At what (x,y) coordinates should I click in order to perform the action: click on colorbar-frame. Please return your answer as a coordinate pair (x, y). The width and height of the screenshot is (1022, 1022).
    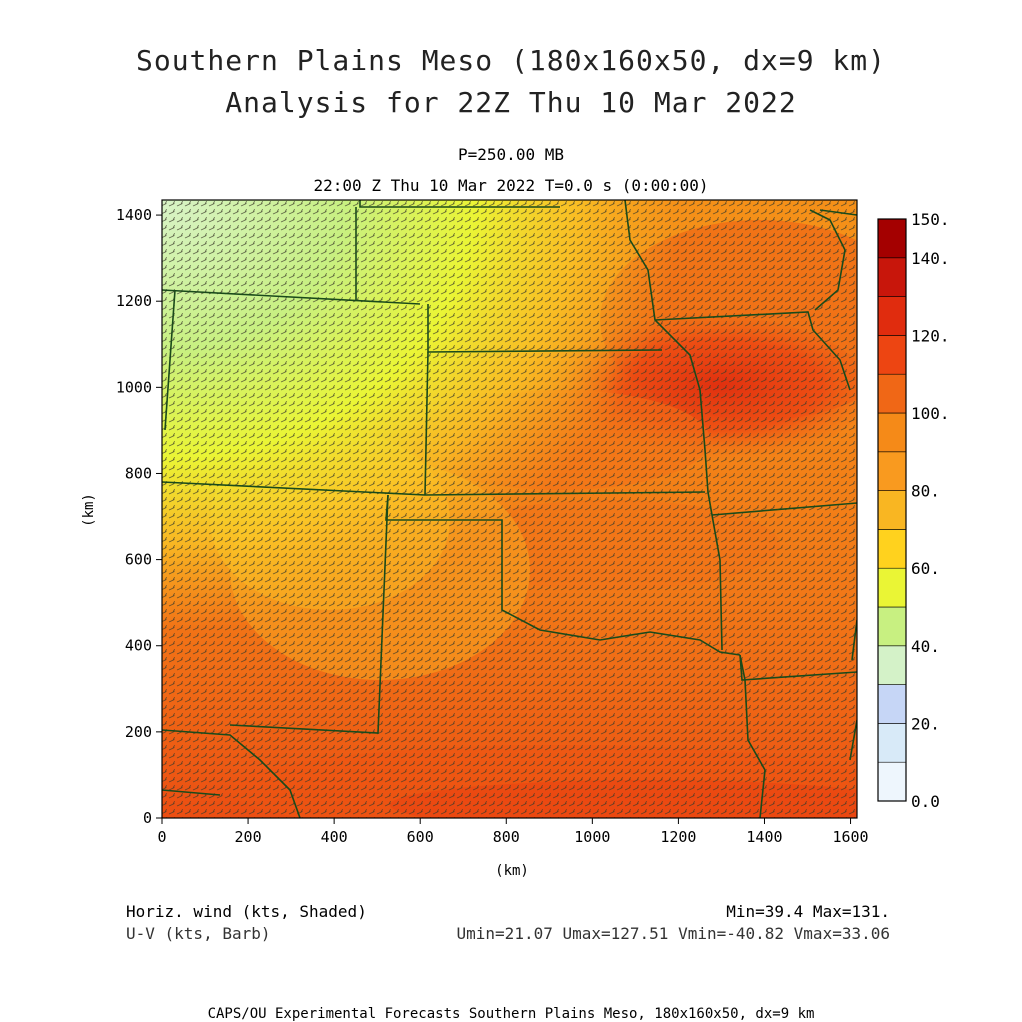
    Looking at the image, I should click on (892, 510).